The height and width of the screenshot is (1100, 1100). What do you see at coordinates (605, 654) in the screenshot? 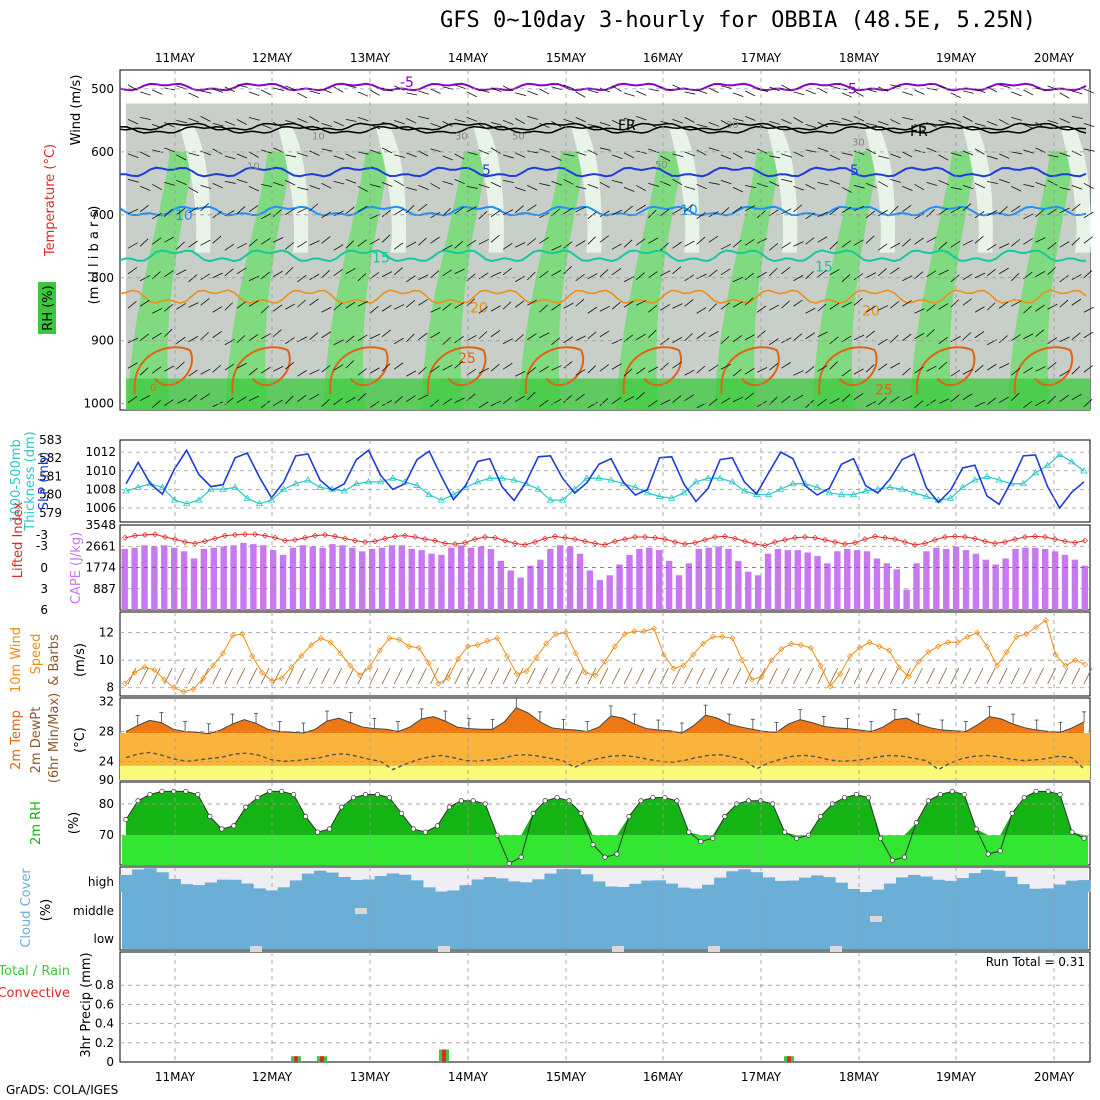
I see `frame-p4` at bounding box center [605, 654].